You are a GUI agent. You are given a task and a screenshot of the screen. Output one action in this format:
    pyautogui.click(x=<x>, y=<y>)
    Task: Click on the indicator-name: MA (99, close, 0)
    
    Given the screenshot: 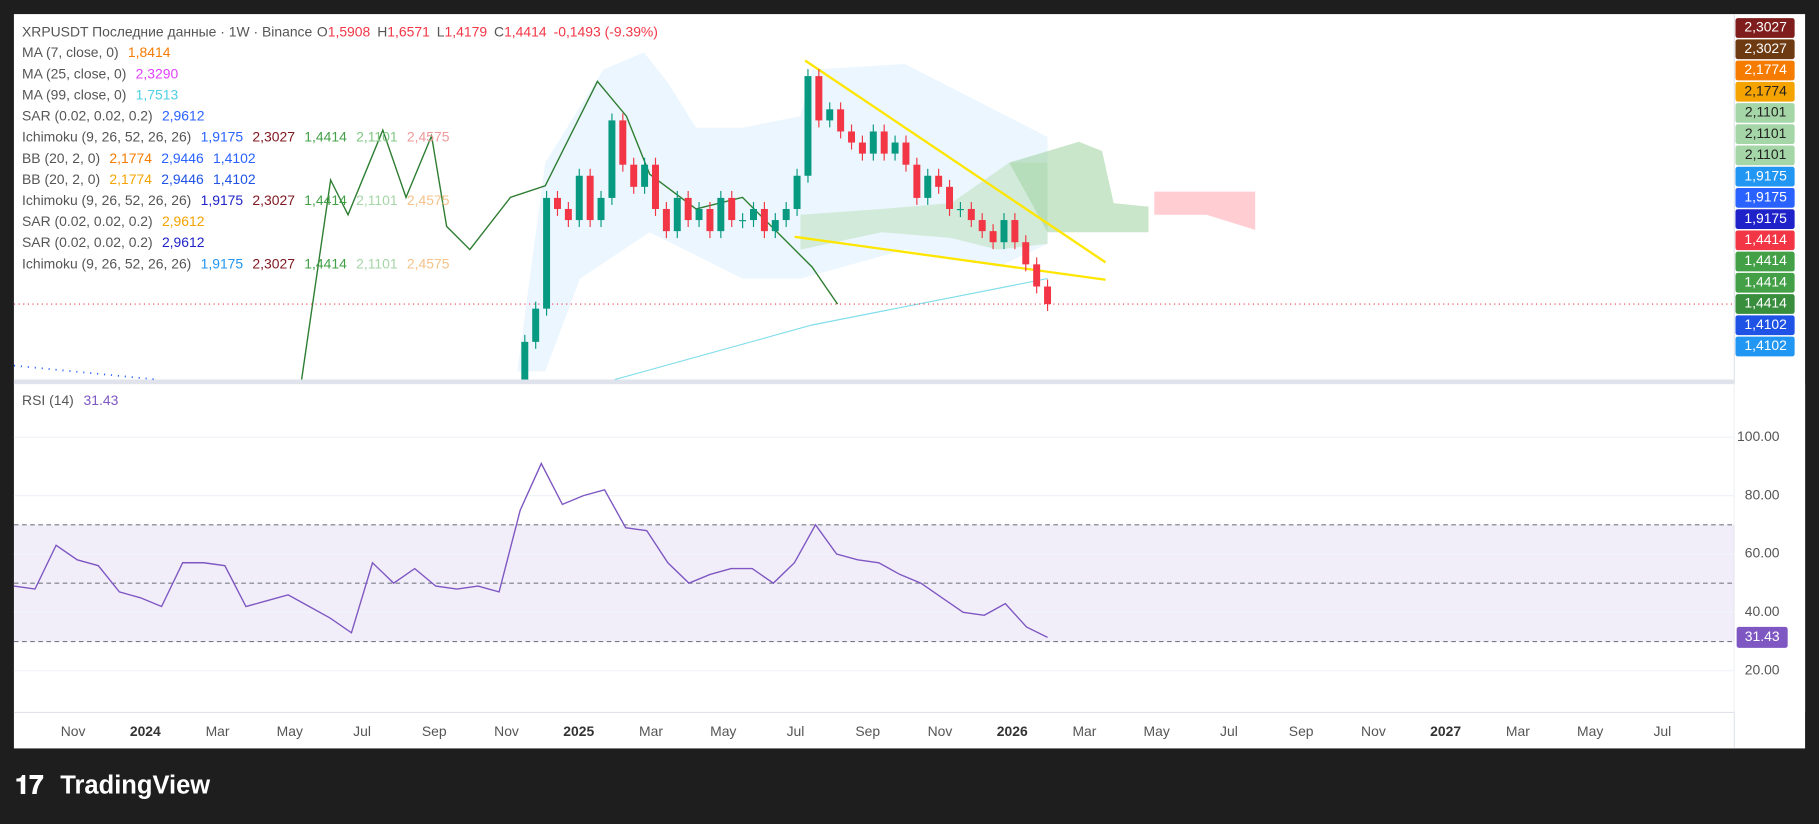 What is the action you would take?
    pyautogui.click(x=74, y=94)
    